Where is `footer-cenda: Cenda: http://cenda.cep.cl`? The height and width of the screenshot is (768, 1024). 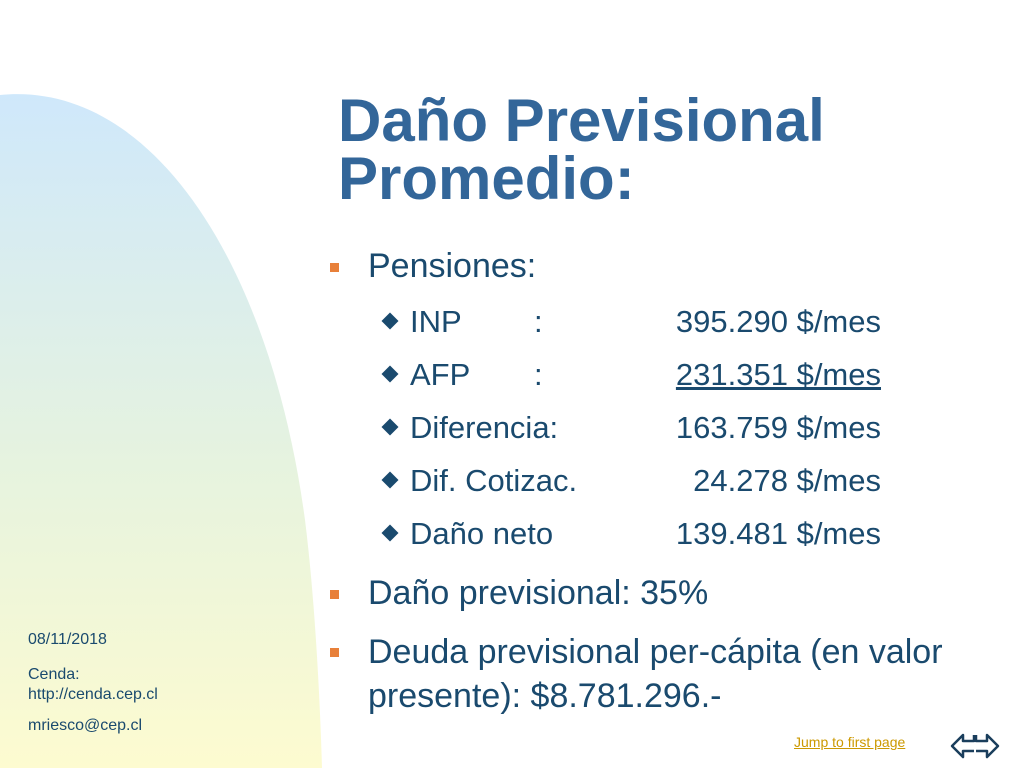 footer-cenda: Cenda: http://cenda.cep.cl is located at coordinates (93, 685).